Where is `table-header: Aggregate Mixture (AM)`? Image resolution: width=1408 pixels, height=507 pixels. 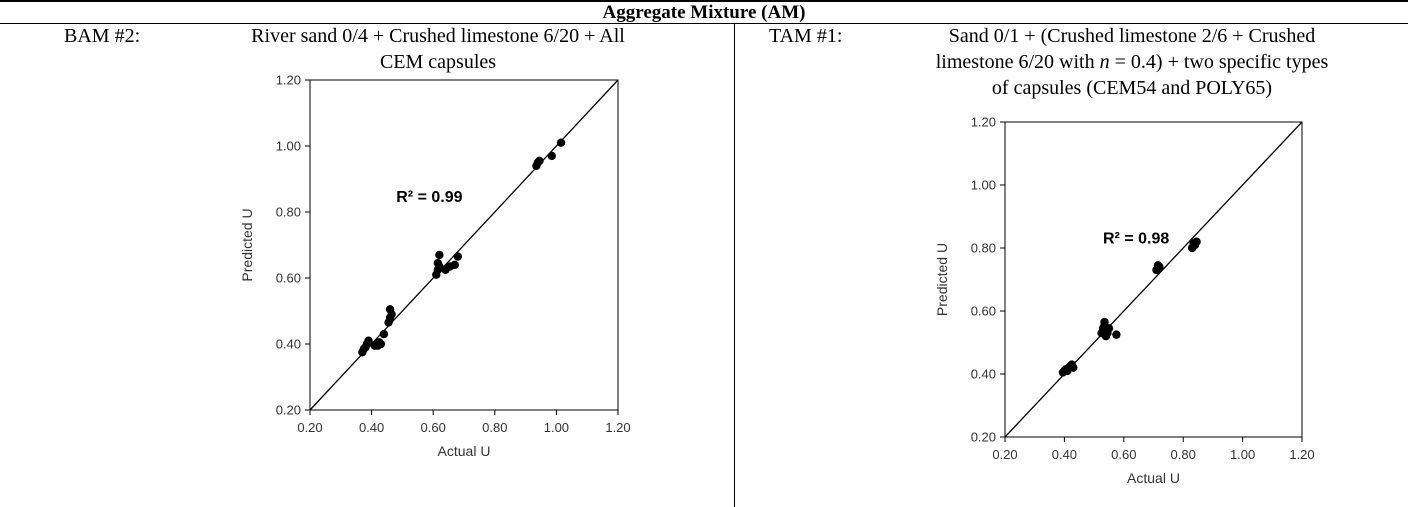 table-header: Aggregate Mixture (AM) is located at coordinates (704, 12).